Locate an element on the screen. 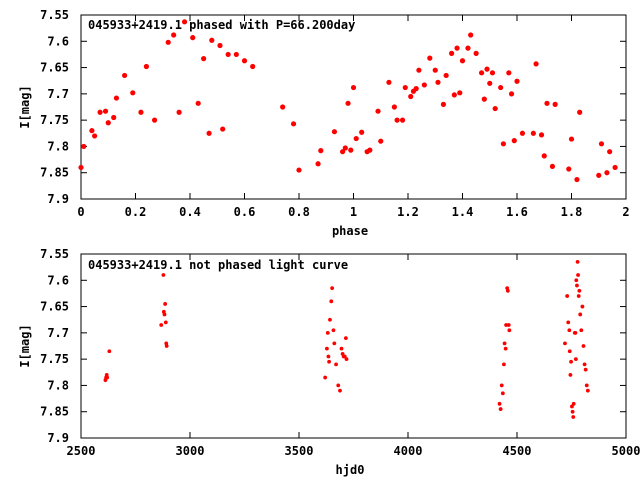 The image size is (640, 484). unphased-y-tick-label: 7.85 is located at coordinates (54, 412).